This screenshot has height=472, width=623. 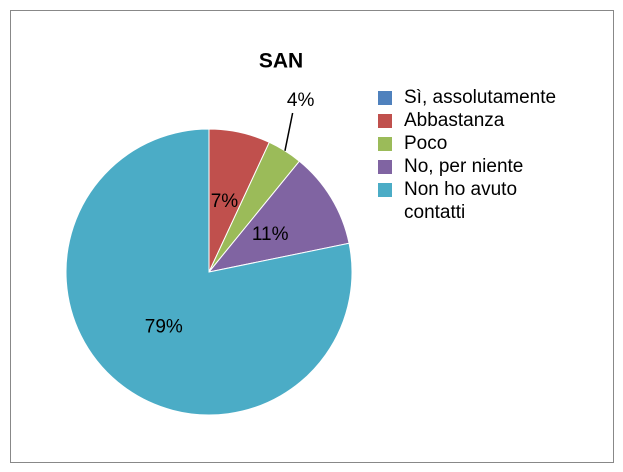 What do you see at coordinates (270, 234) in the screenshot?
I see `data-label: 11%` at bounding box center [270, 234].